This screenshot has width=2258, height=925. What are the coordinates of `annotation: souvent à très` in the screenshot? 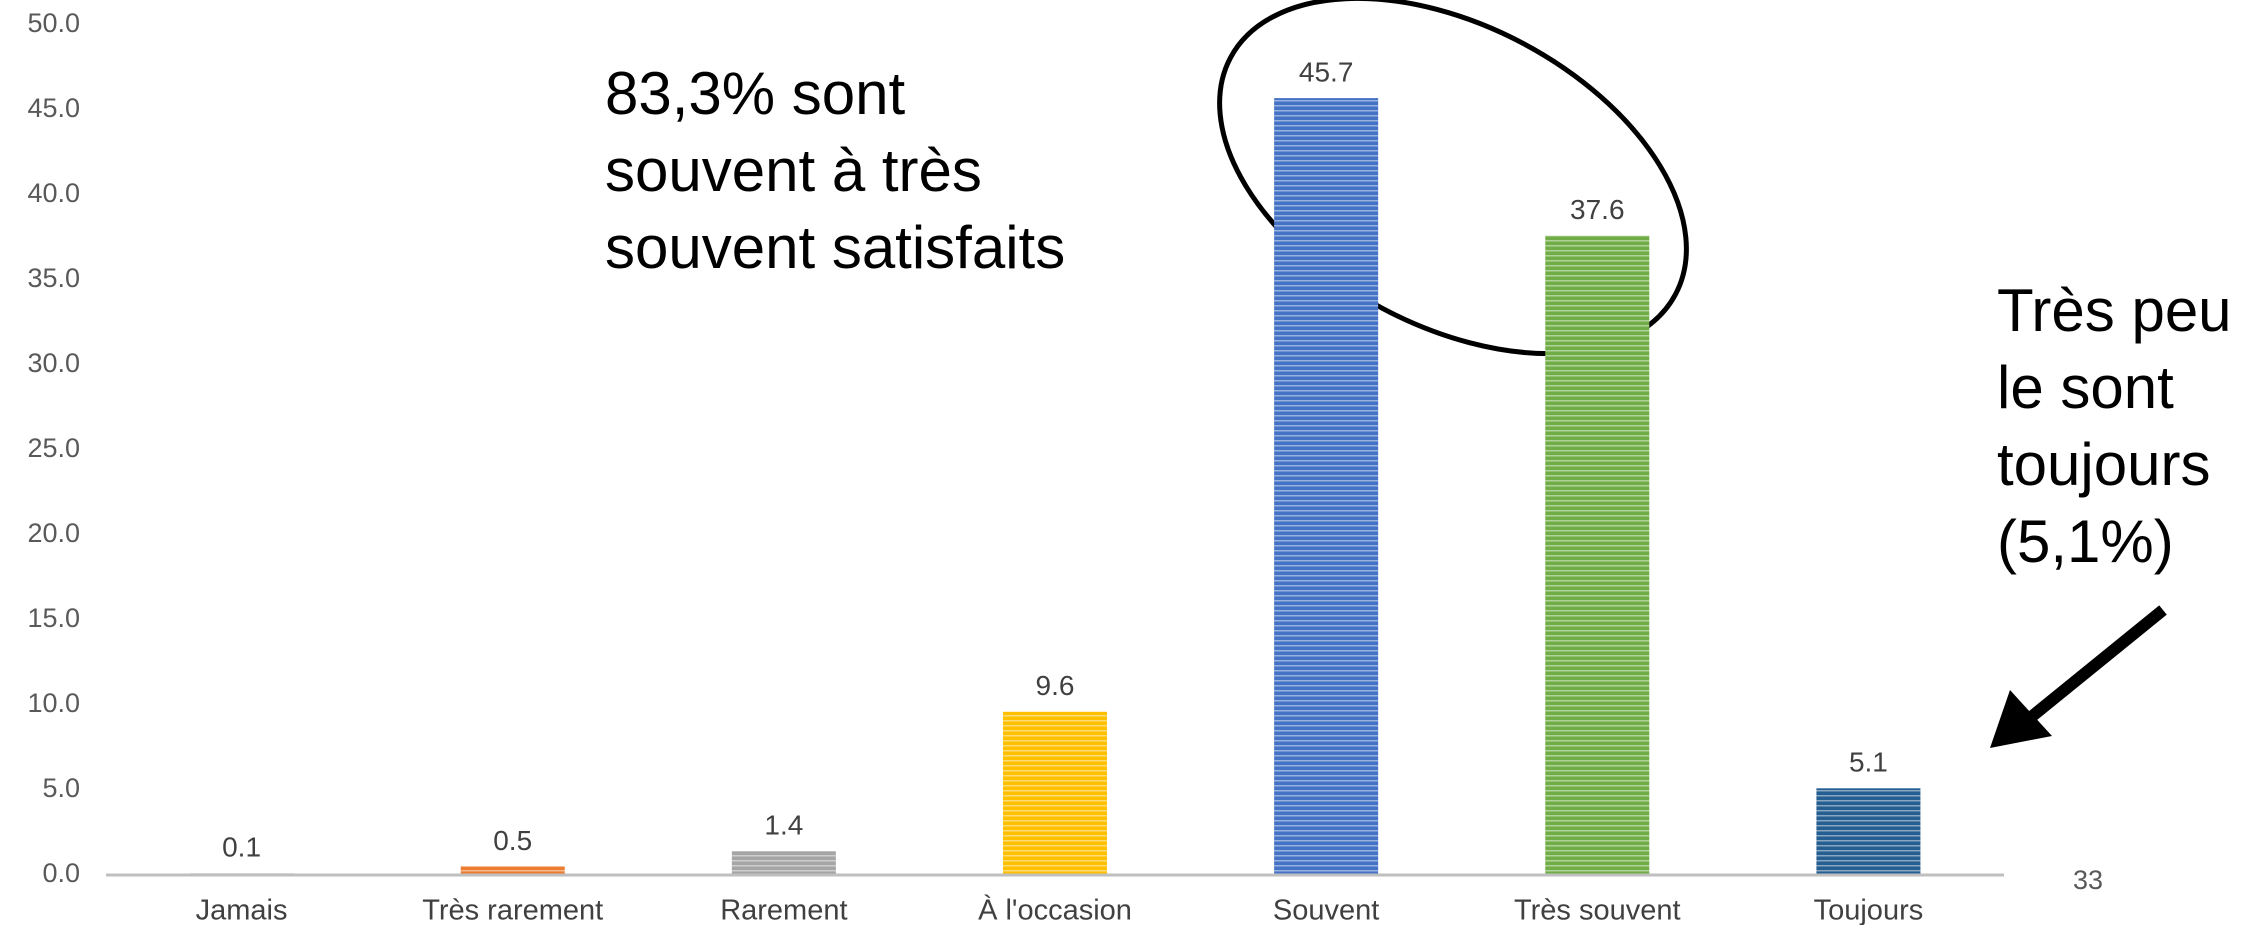 It's located at (793, 170).